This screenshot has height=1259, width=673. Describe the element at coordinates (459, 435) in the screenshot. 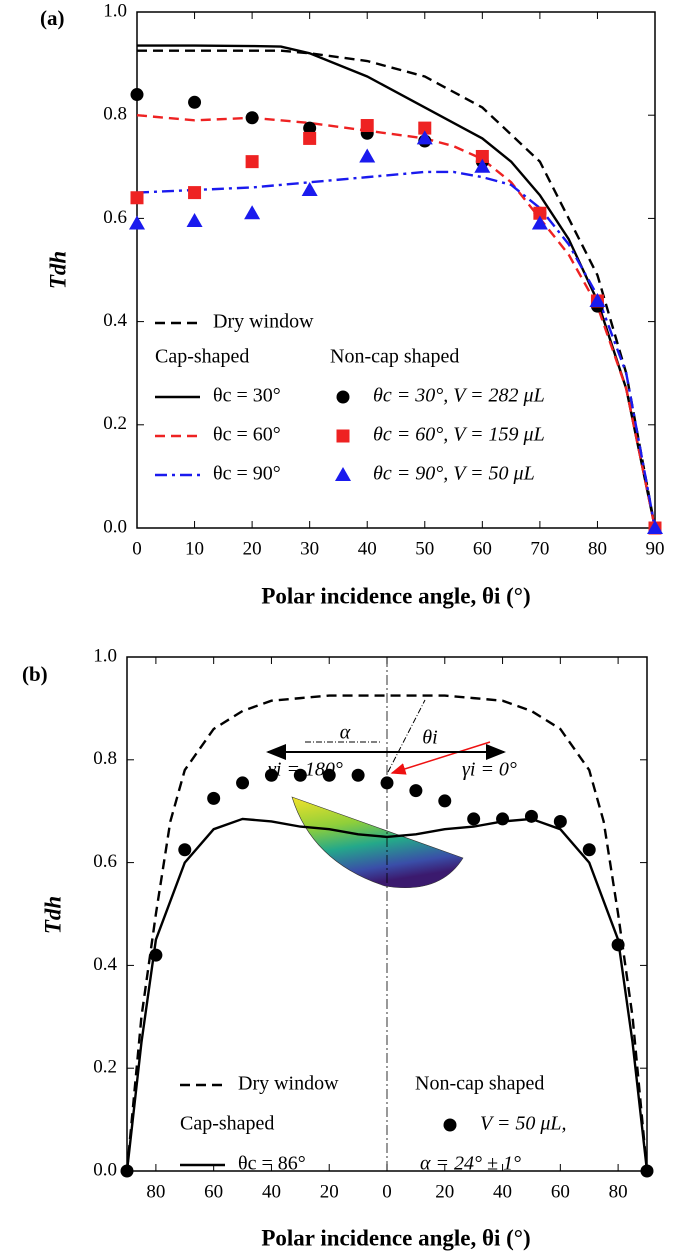

I see `legend-label: θc = 60°, V = 159 μL` at that location.